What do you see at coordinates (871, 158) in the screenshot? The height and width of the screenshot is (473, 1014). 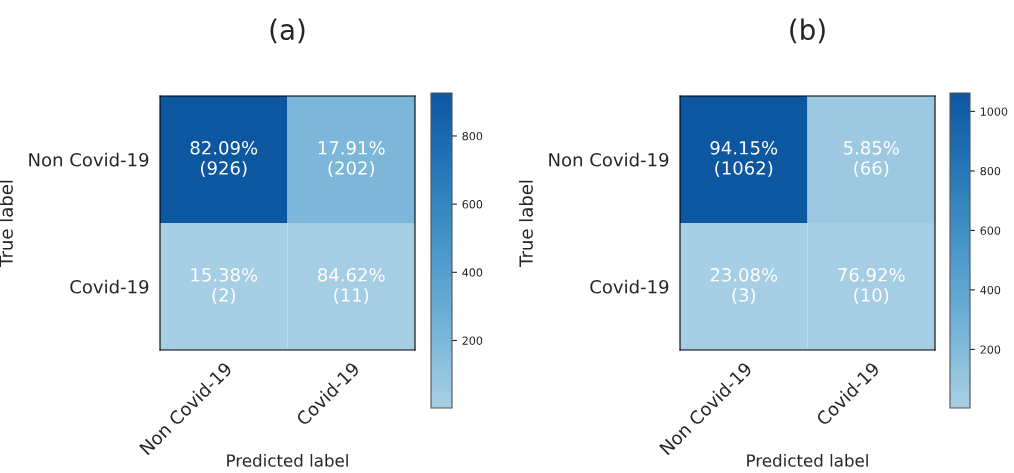 I see `data-label: 5.85% (66)` at bounding box center [871, 158].